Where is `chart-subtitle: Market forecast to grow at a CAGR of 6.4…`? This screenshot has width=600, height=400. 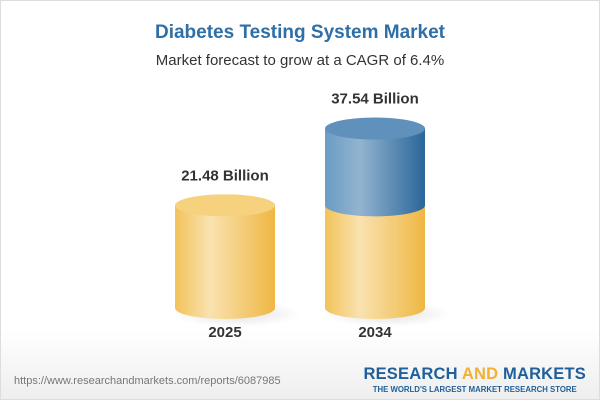
chart-subtitle: Market forecast to grow at a CAGR of 6.4… is located at coordinates (300, 60).